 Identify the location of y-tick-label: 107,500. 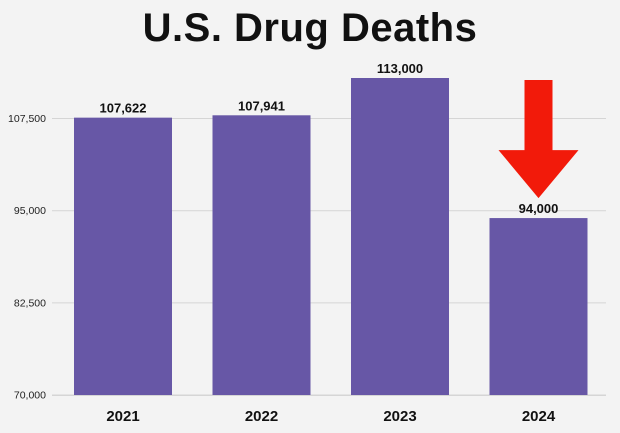
(27, 119).